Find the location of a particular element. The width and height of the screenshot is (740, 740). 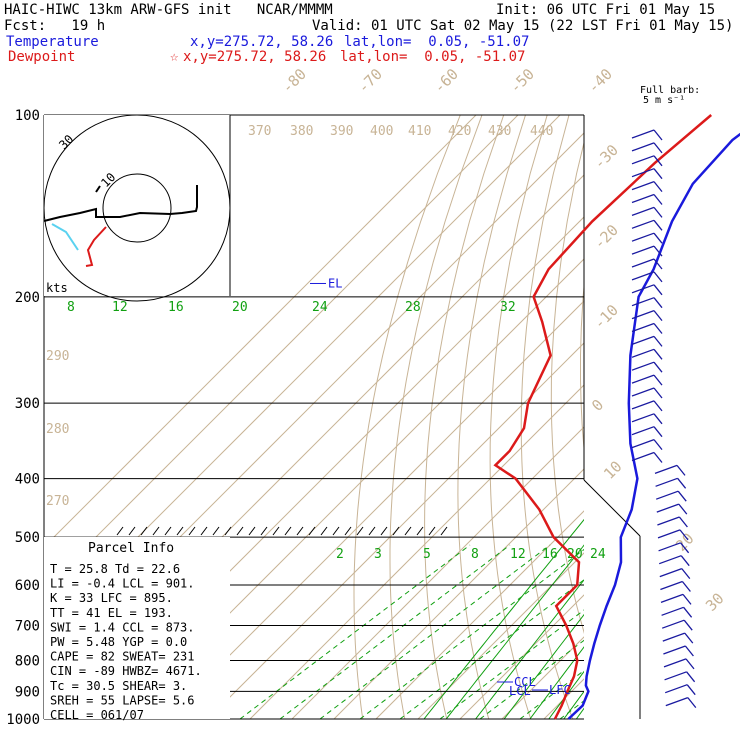

theta-label: 270 is located at coordinates (57, 501).